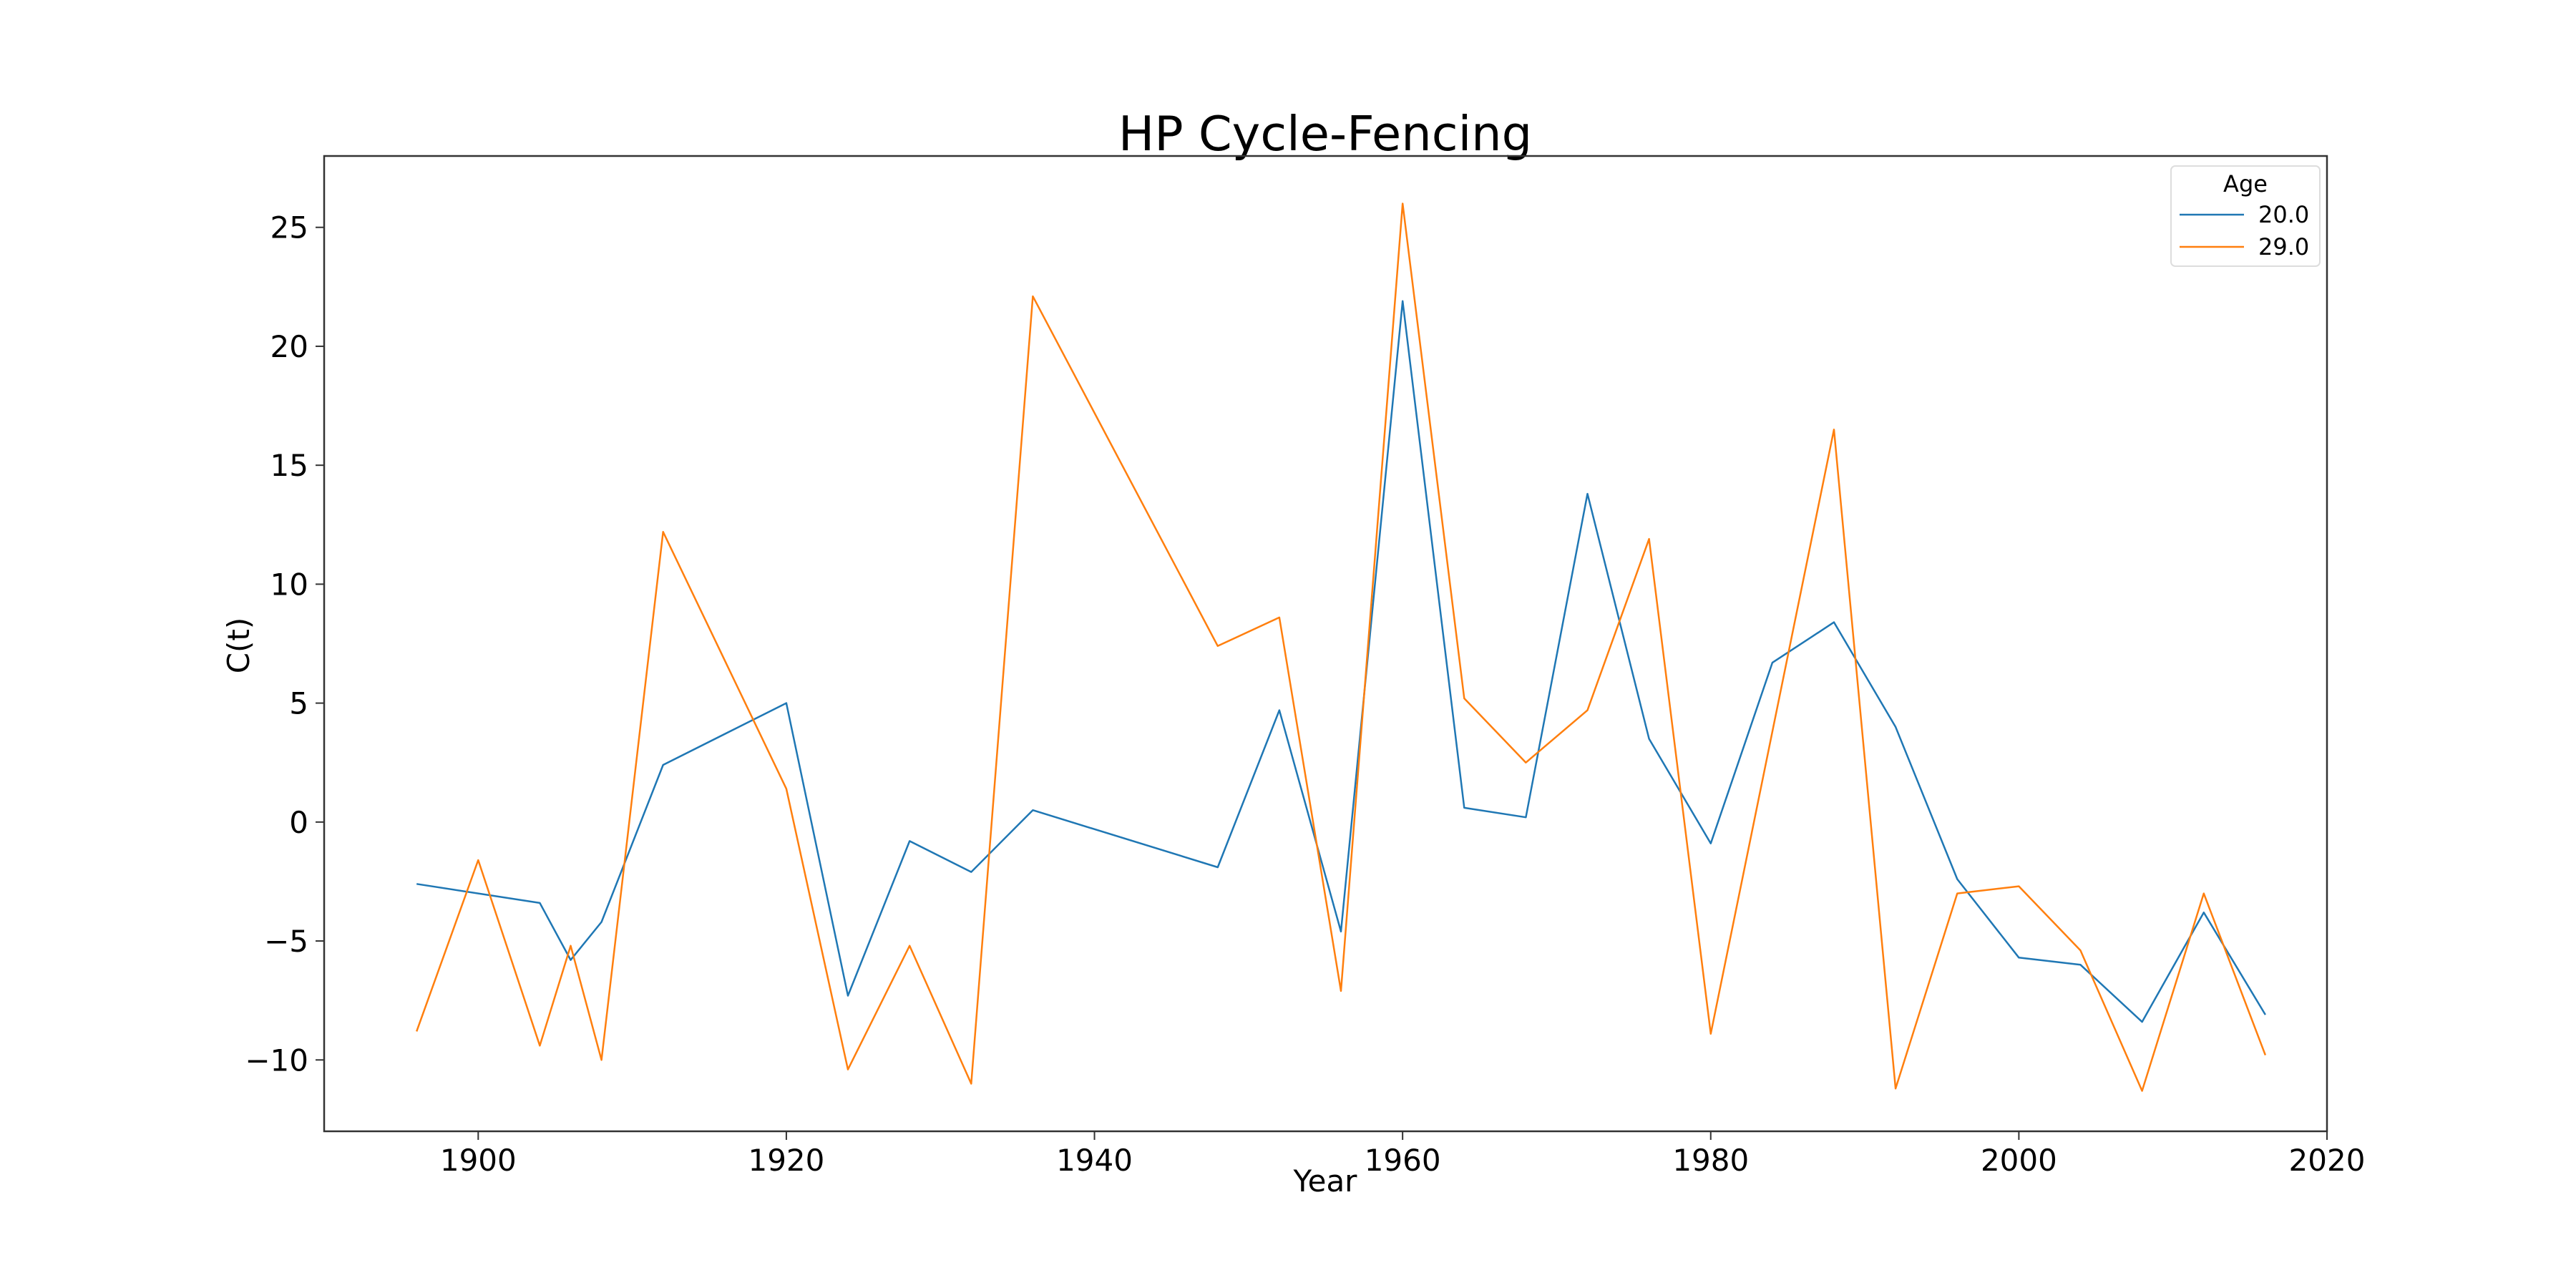 The height and width of the screenshot is (1288, 2576). I want to click on y-tick-label: 10, so click(289, 584).